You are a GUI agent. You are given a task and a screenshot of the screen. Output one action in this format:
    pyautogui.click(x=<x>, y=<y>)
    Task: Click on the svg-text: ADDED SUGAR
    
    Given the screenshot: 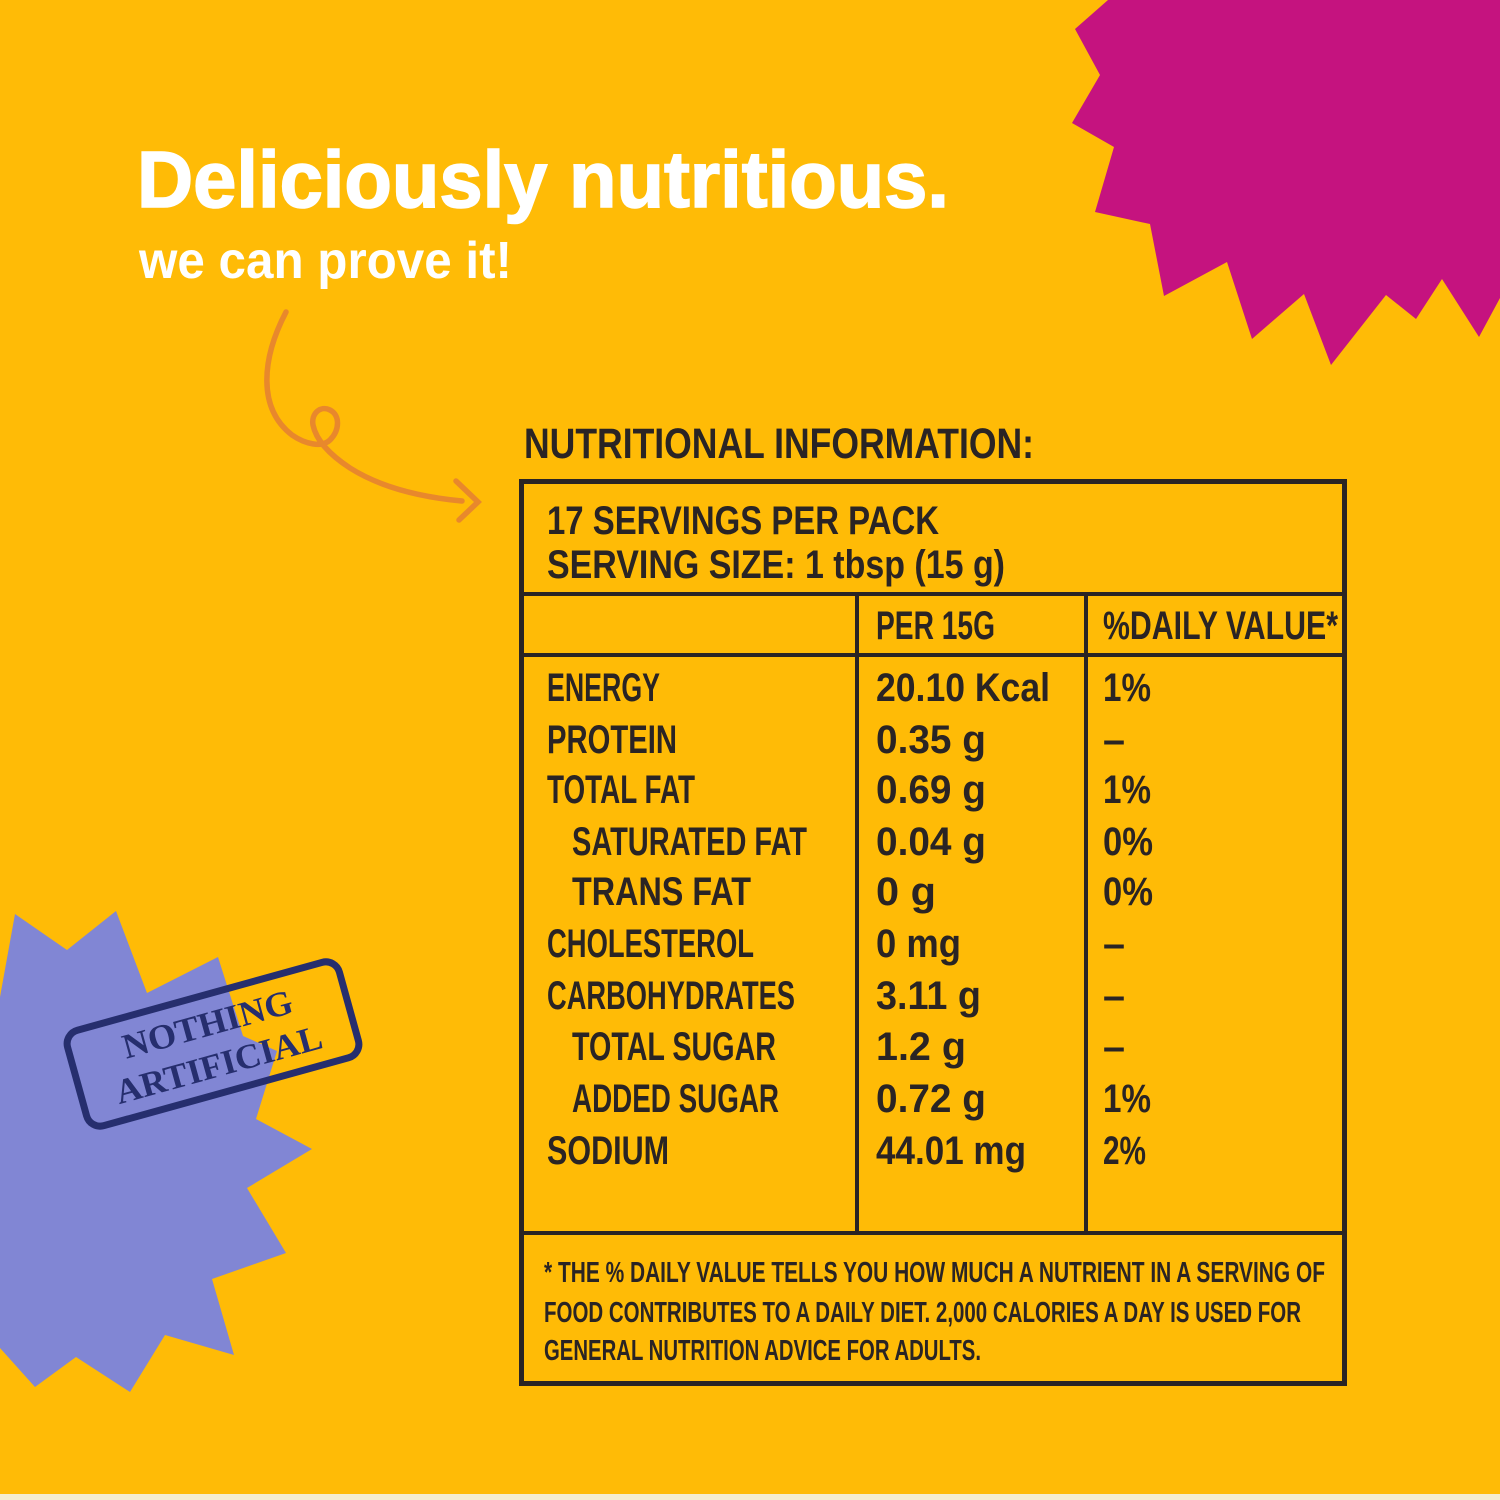 What is the action you would take?
    pyautogui.click(x=675, y=1099)
    